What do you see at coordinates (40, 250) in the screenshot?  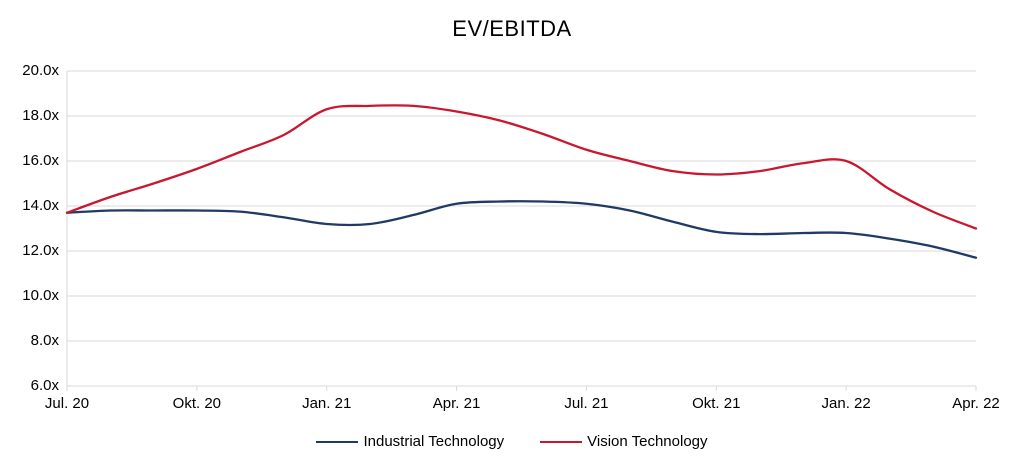 I see `y-tick-label: 12.0x` at bounding box center [40, 250].